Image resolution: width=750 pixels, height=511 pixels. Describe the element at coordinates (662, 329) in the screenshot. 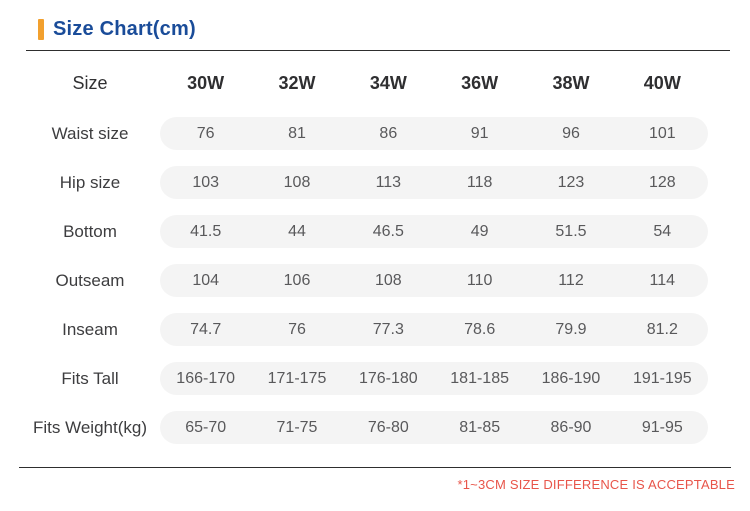

I see `table-cell: 81.2` at that location.